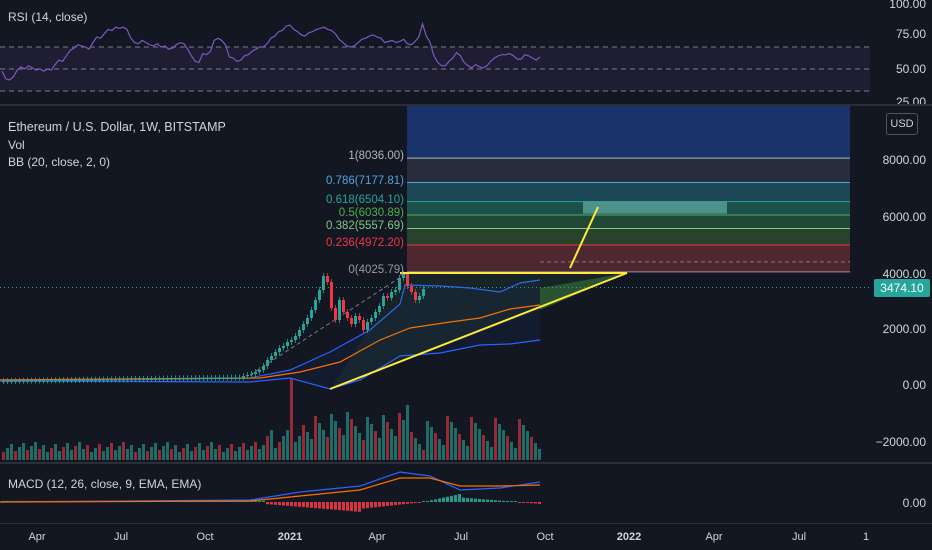 This screenshot has width=932, height=550. I want to click on macd-signal-line, so click(270, 490).